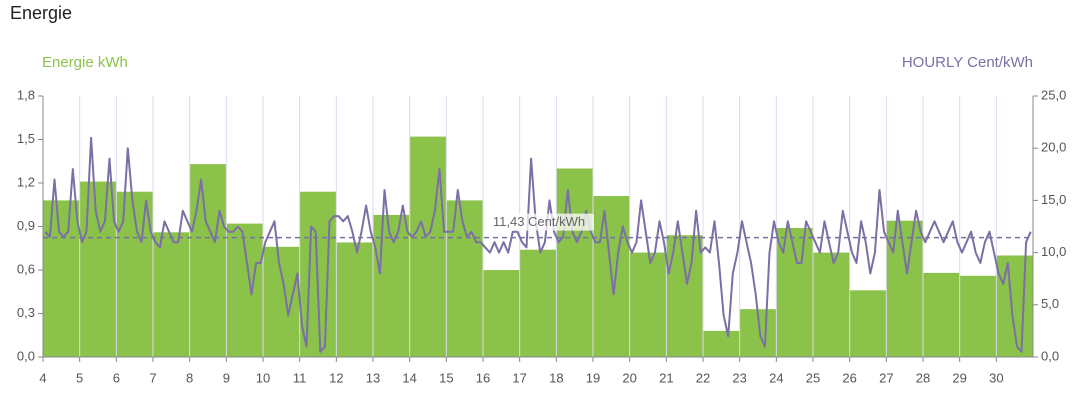 Image resolution: width=1091 pixels, height=400 pixels. Describe the element at coordinates (776, 377) in the screenshot. I see `x-tick-label: 24` at that location.